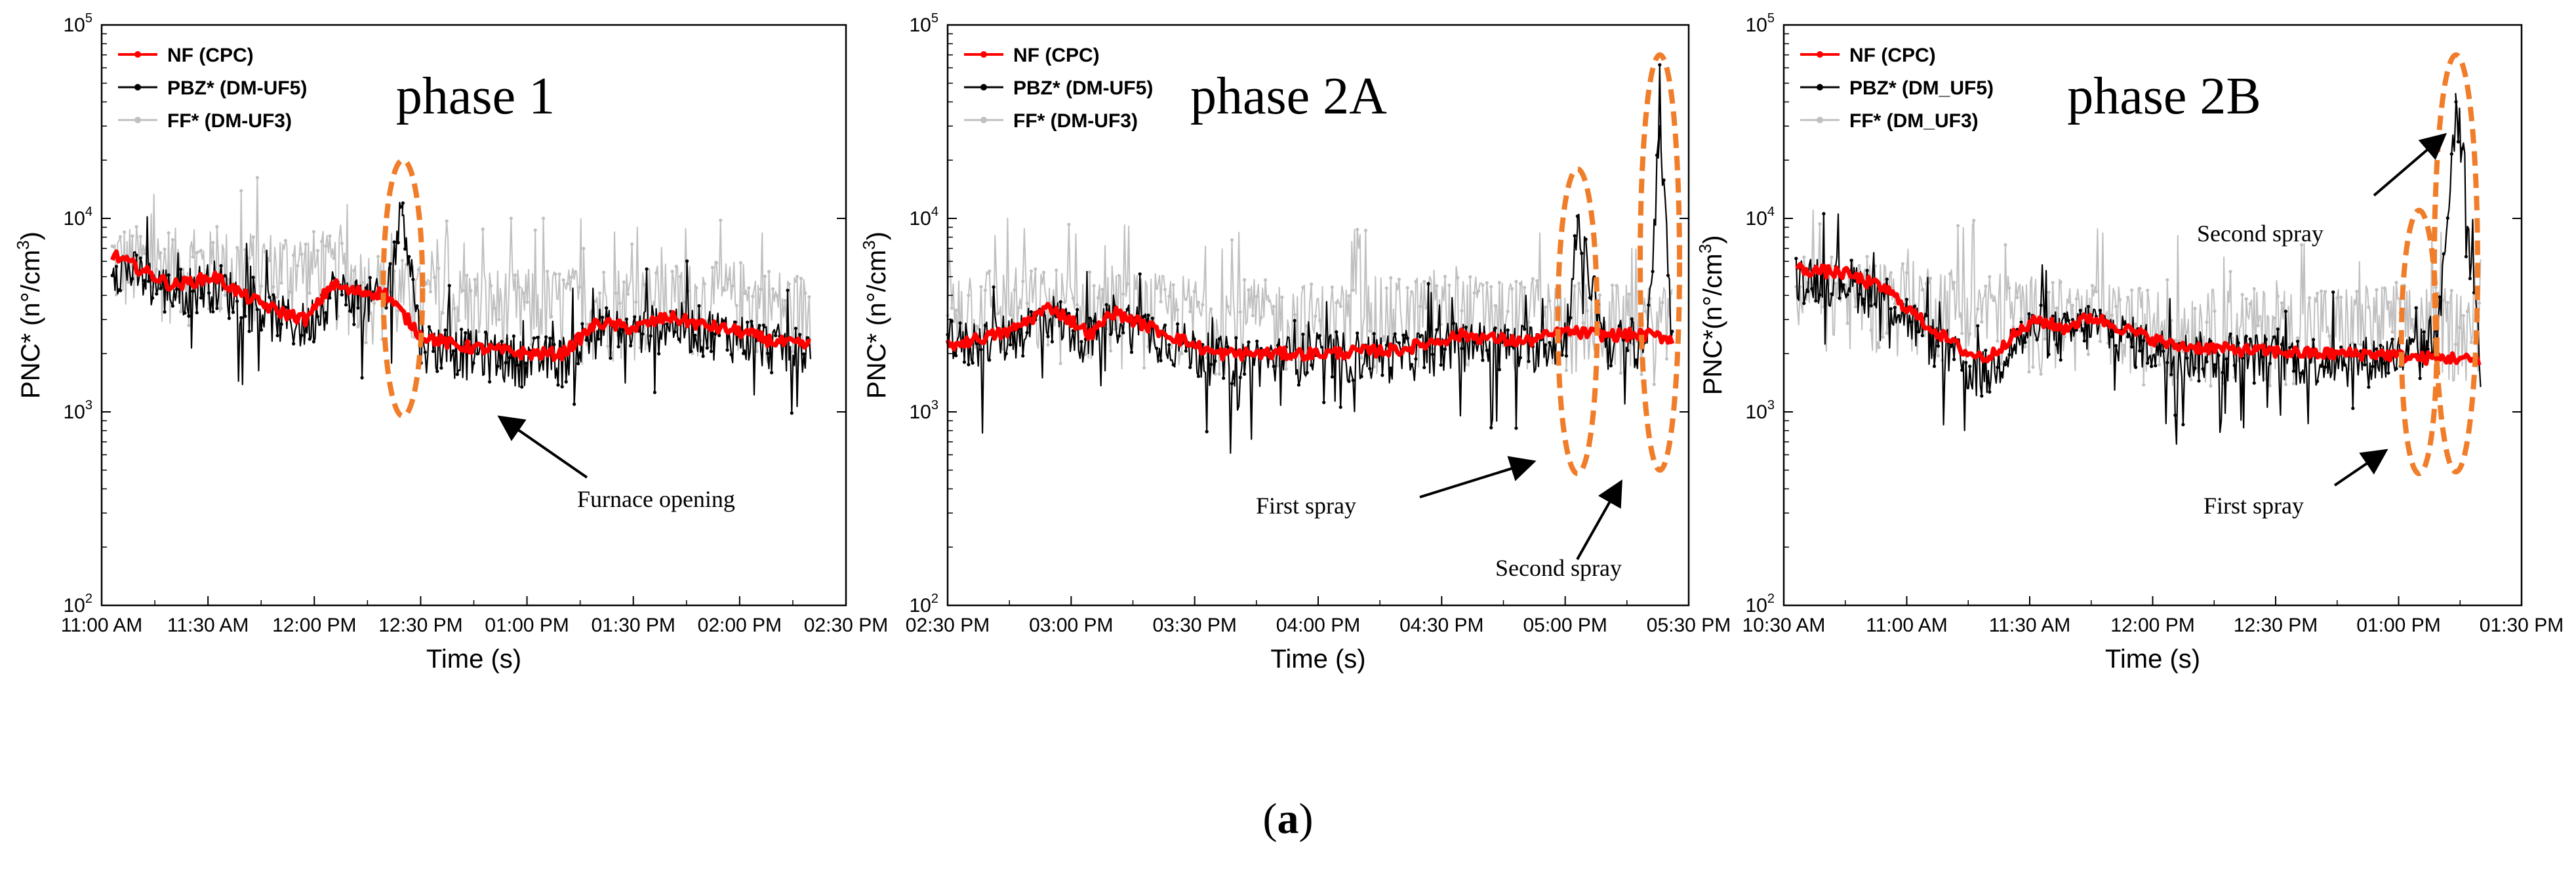  Describe the element at coordinates (2254, 506) in the screenshot. I see `annotation-text: First spray` at that location.